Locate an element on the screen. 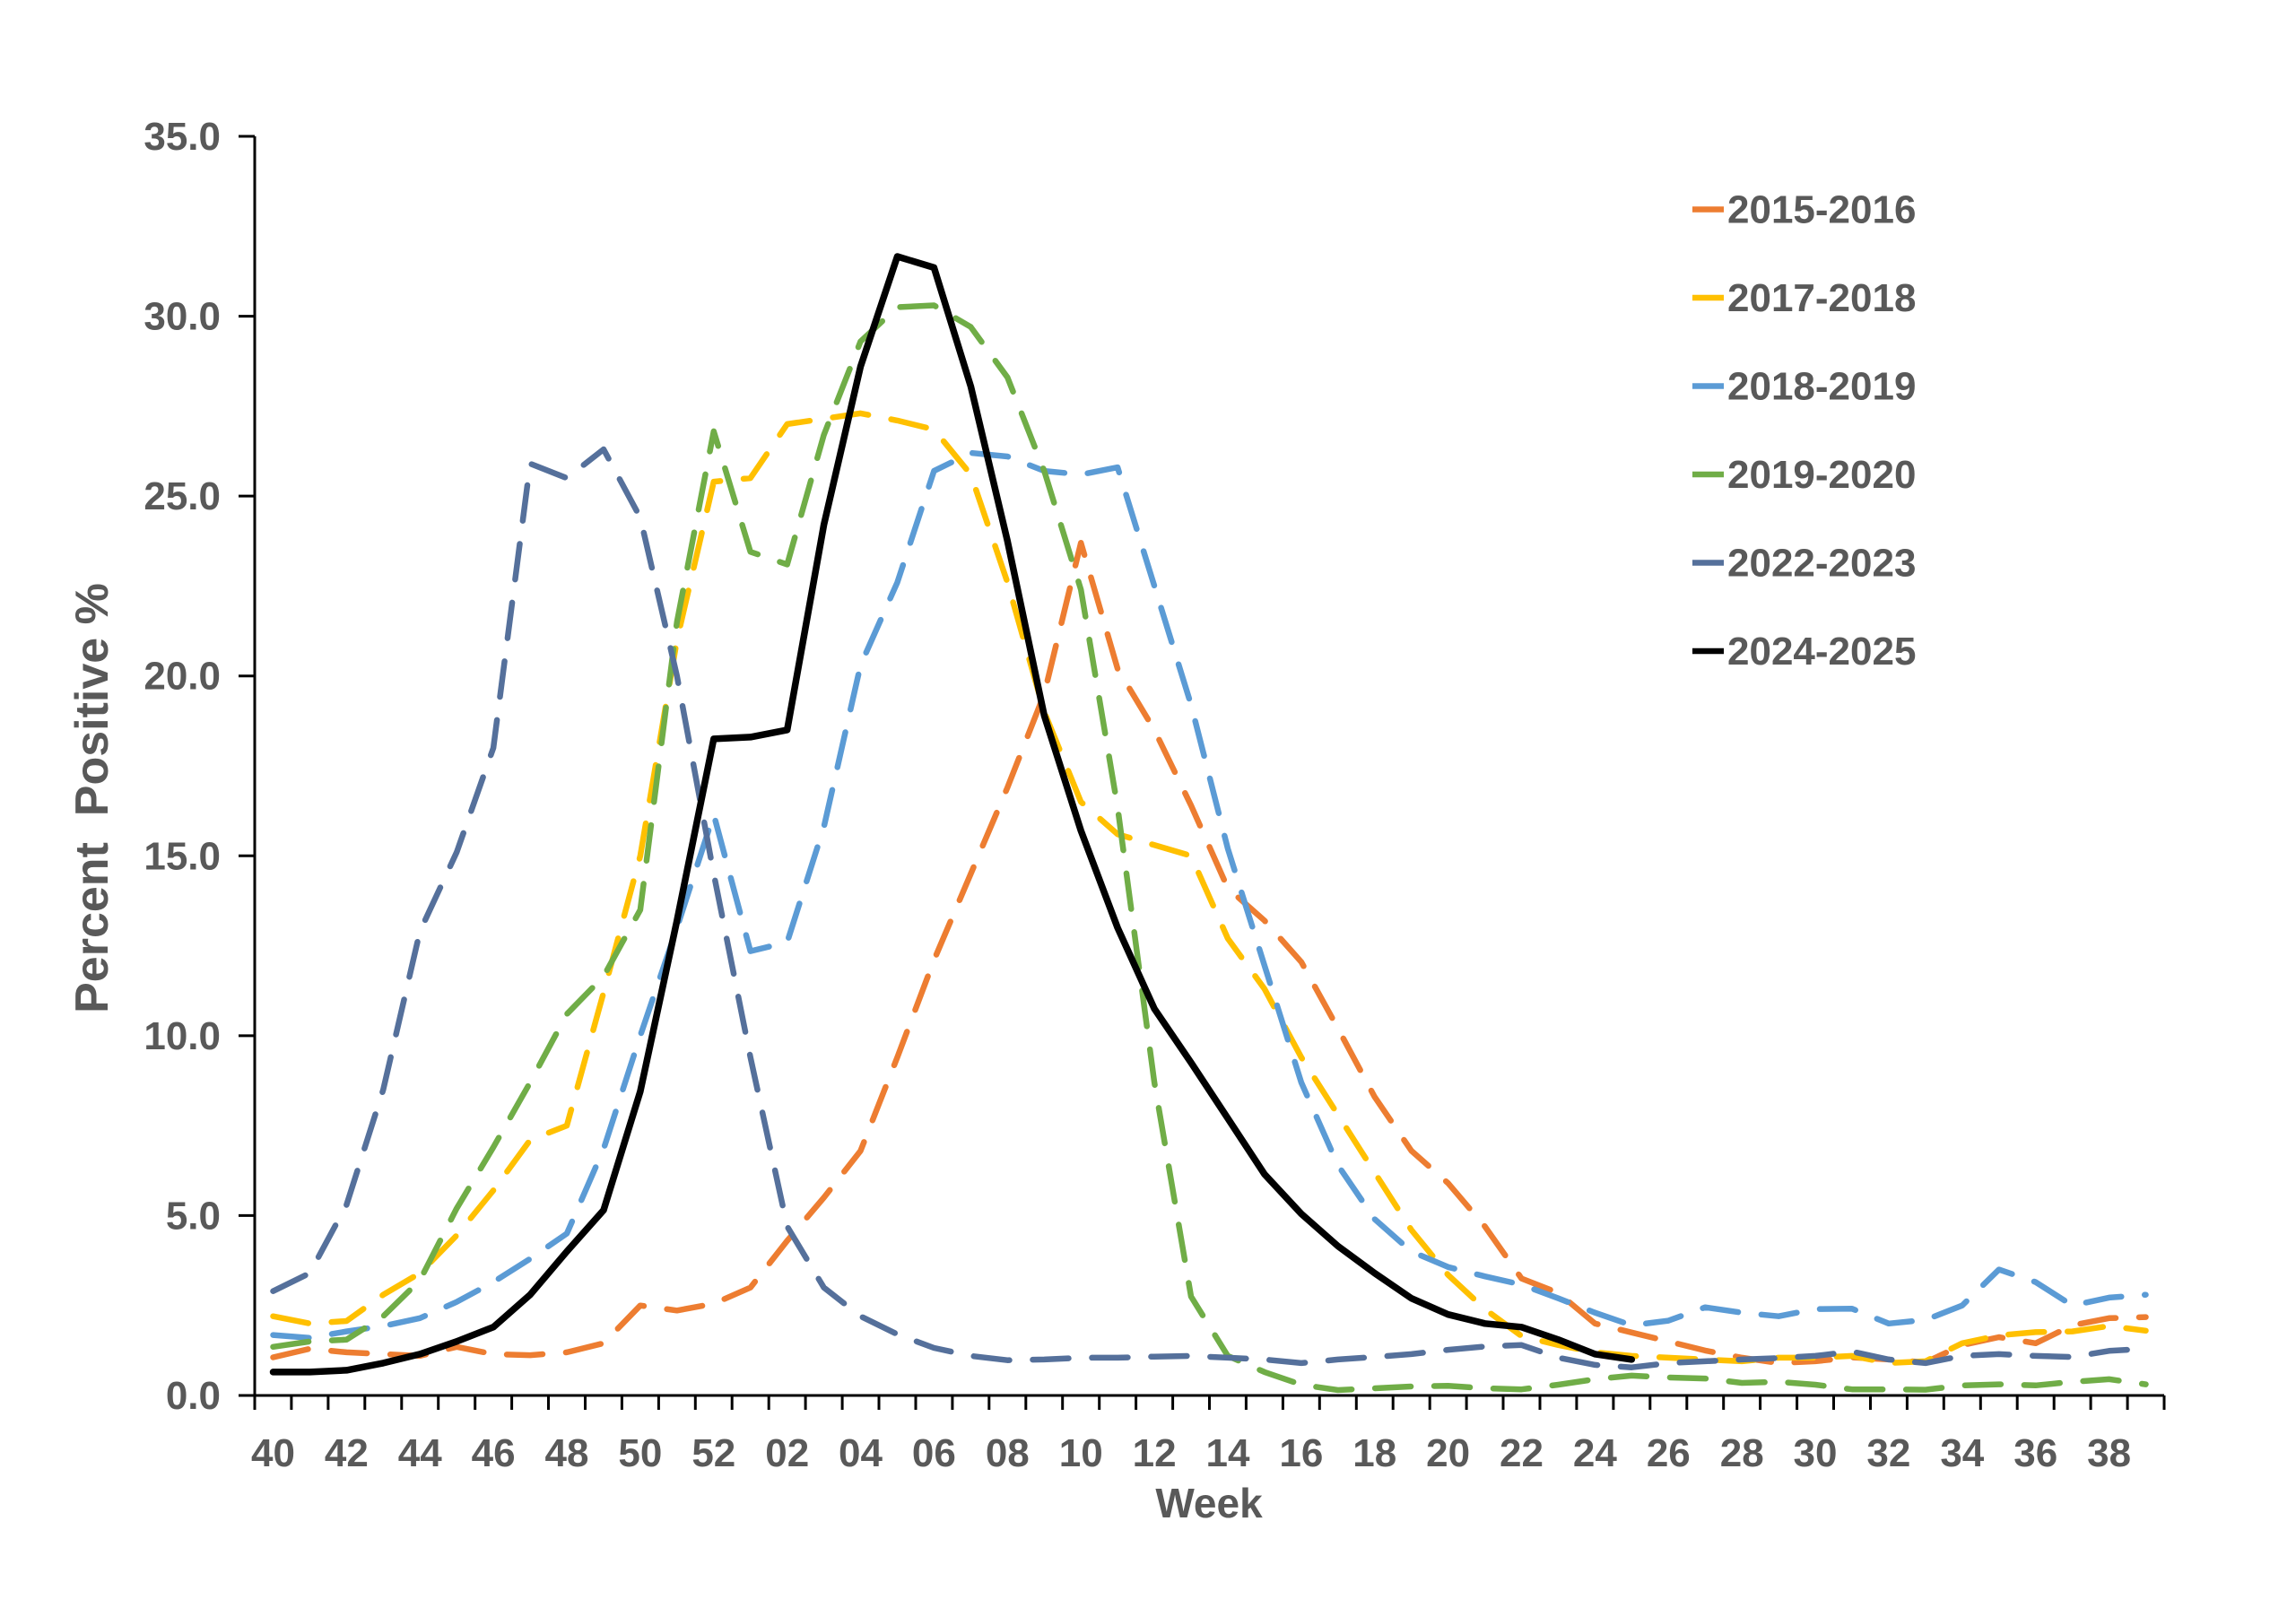 This screenshot has width=2296, height=1608. svg-text: 0.0 is located at coordinates (193, 1396).